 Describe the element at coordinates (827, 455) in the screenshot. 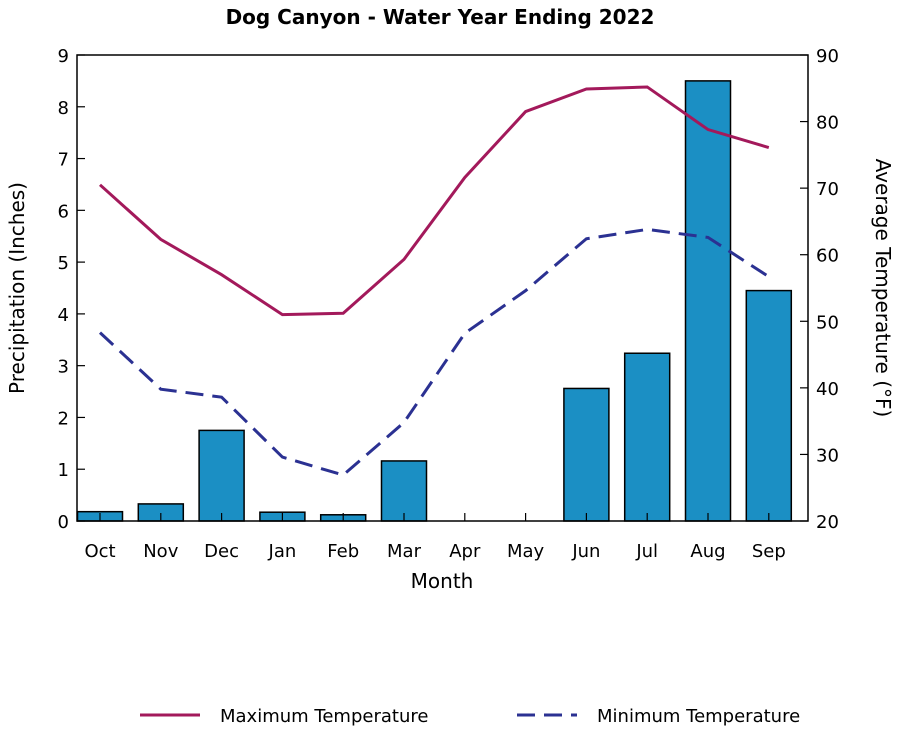

I see `y2-tick-label: 30` at that location.